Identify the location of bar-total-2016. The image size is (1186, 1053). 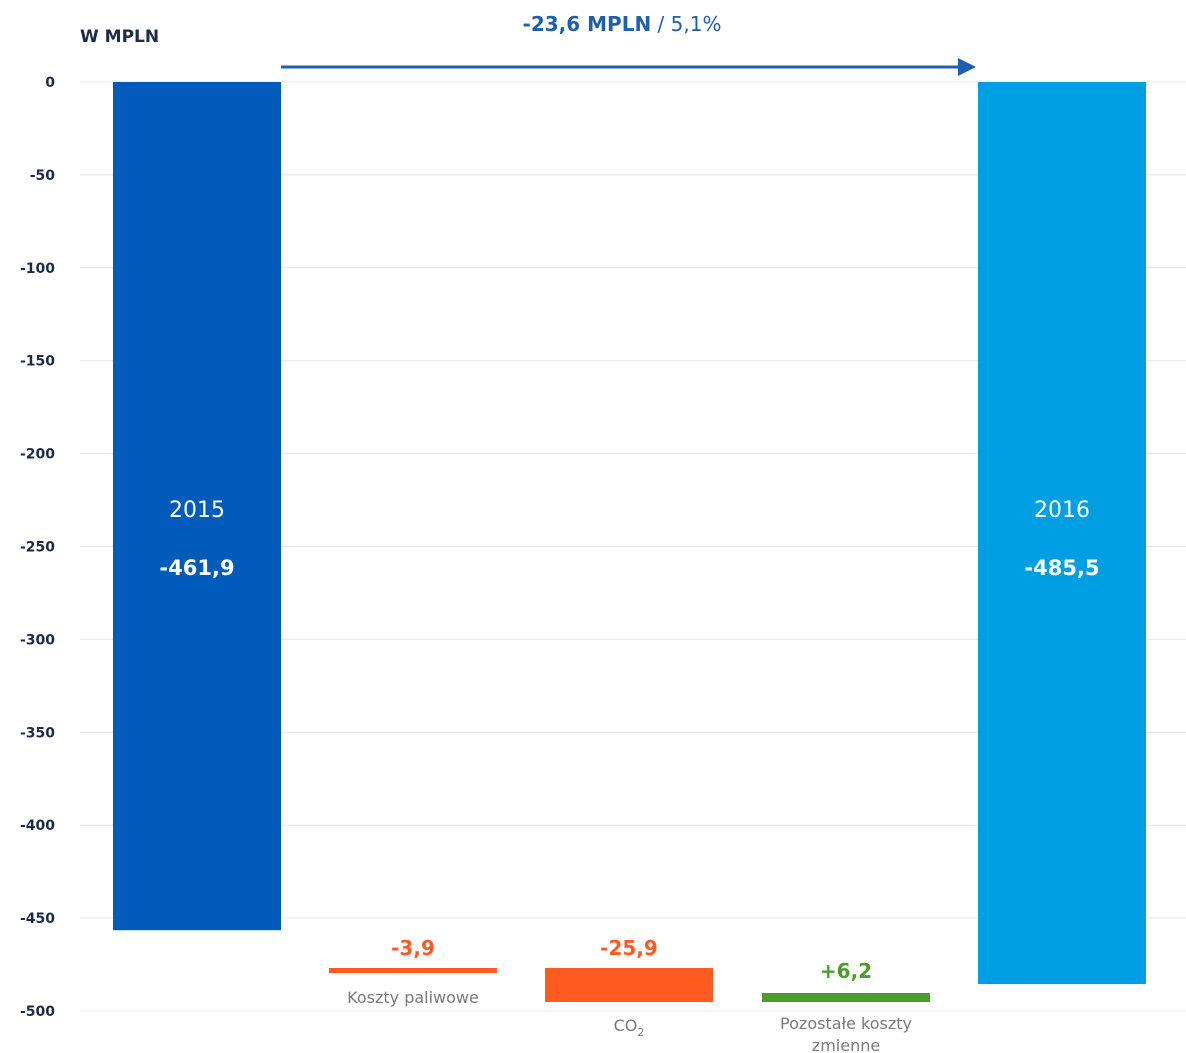
(1062, 533).